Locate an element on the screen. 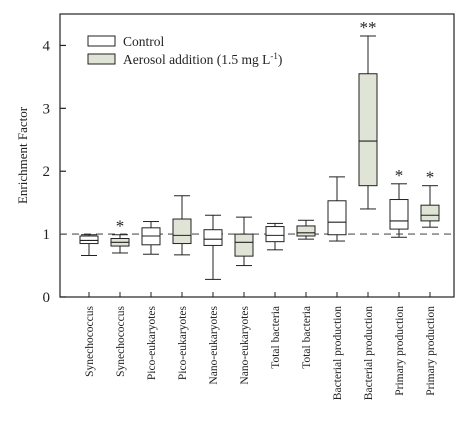 The image size is (474, 431). significance-mark: ** is located at coordinates (368, 27).